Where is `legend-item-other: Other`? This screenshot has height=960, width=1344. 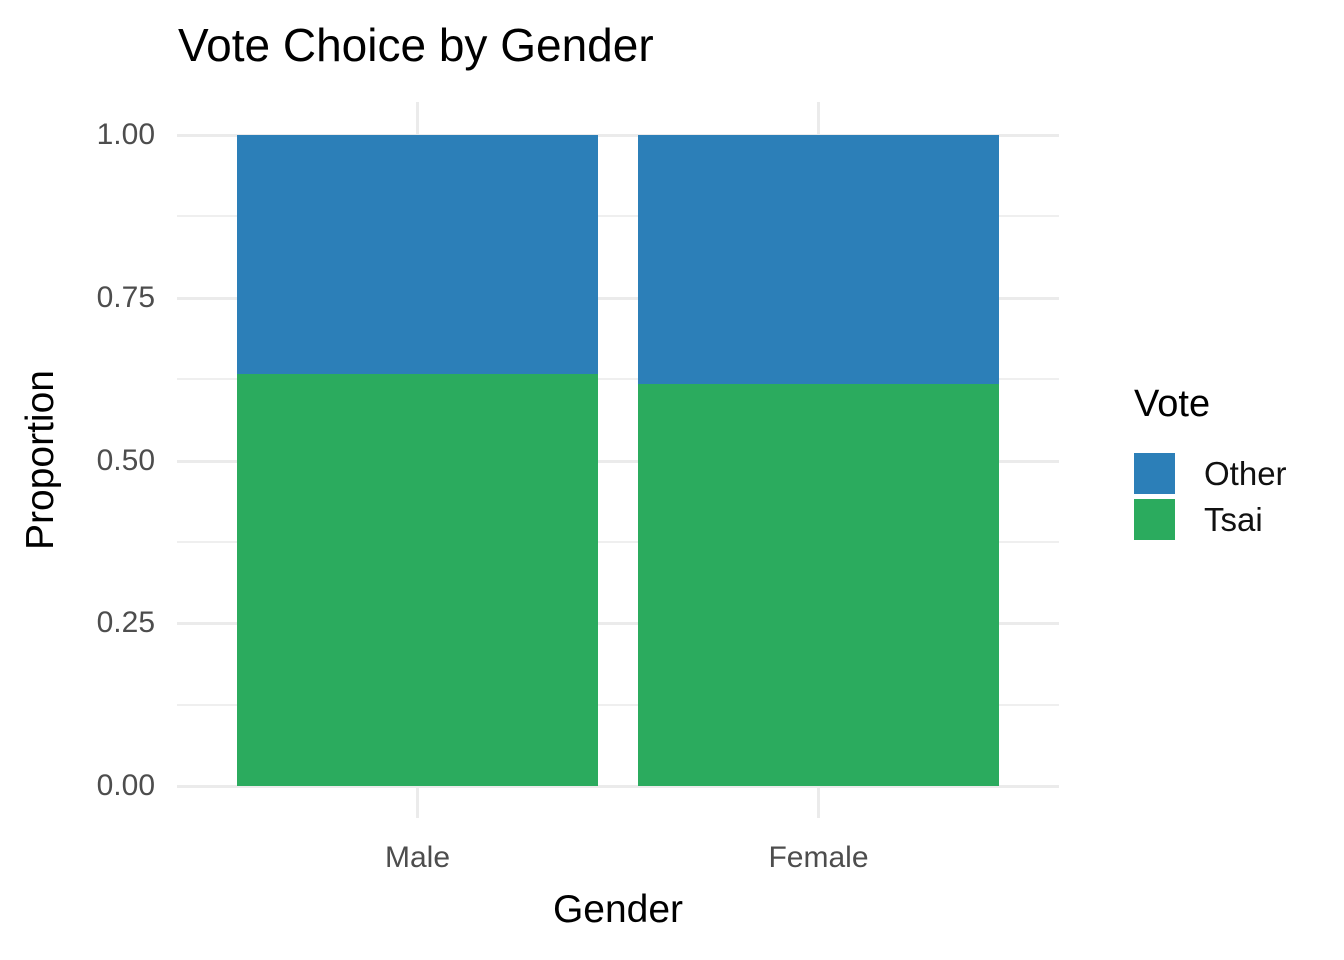
legend-item-other: Other is located at coordinates (1210, 473).